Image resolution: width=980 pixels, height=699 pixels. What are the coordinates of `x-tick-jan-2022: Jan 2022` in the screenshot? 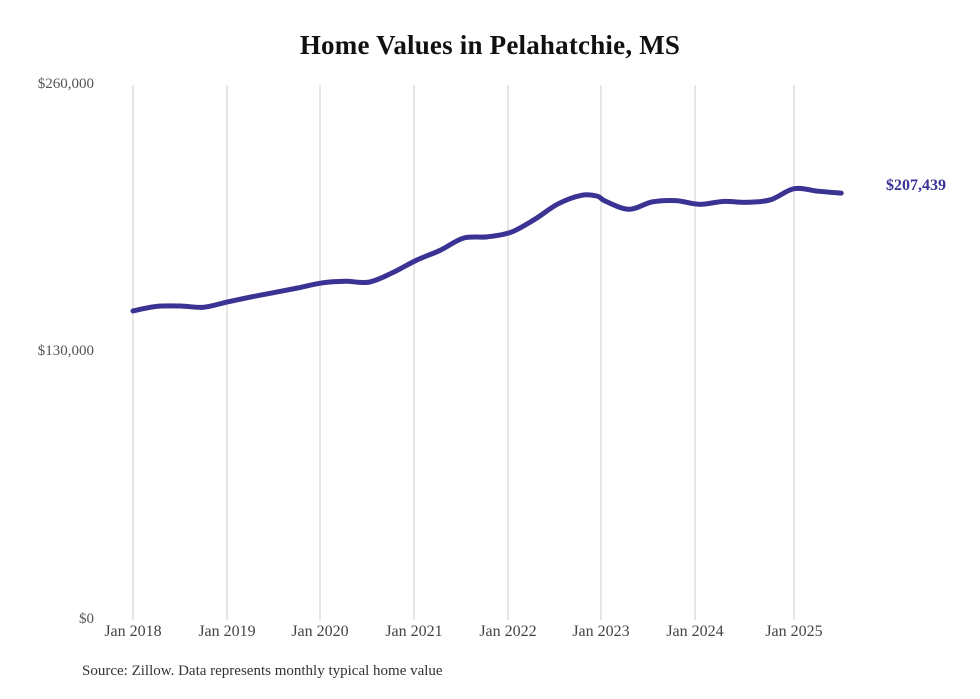 It's located at (508, 631).